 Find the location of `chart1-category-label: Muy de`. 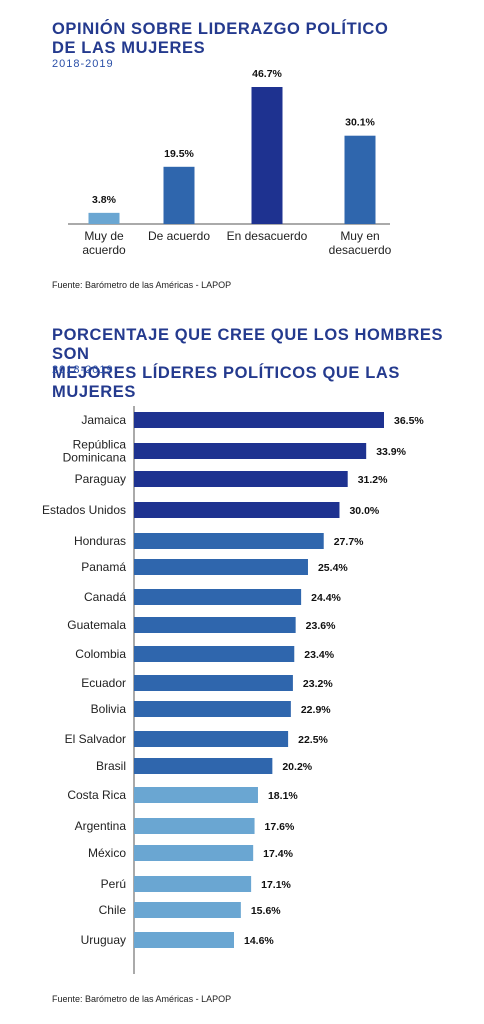

chart1-category-label: Muy de is located at coordinates (104, 236).